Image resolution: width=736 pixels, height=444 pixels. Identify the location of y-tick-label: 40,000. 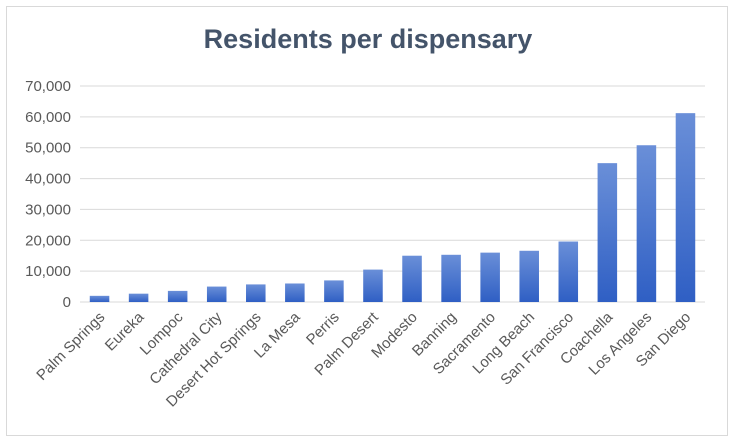
(48, 179).